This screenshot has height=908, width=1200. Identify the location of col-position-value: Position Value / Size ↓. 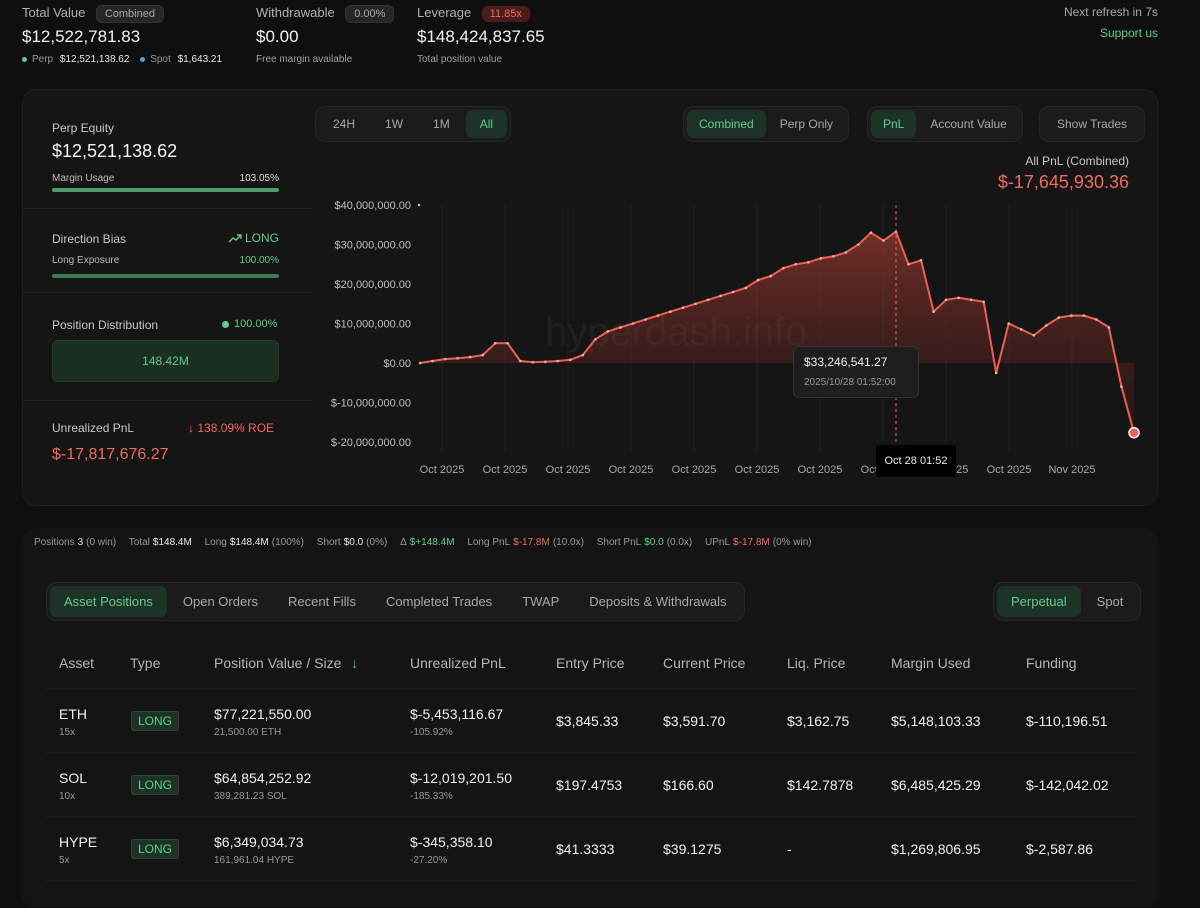
(286, 663).